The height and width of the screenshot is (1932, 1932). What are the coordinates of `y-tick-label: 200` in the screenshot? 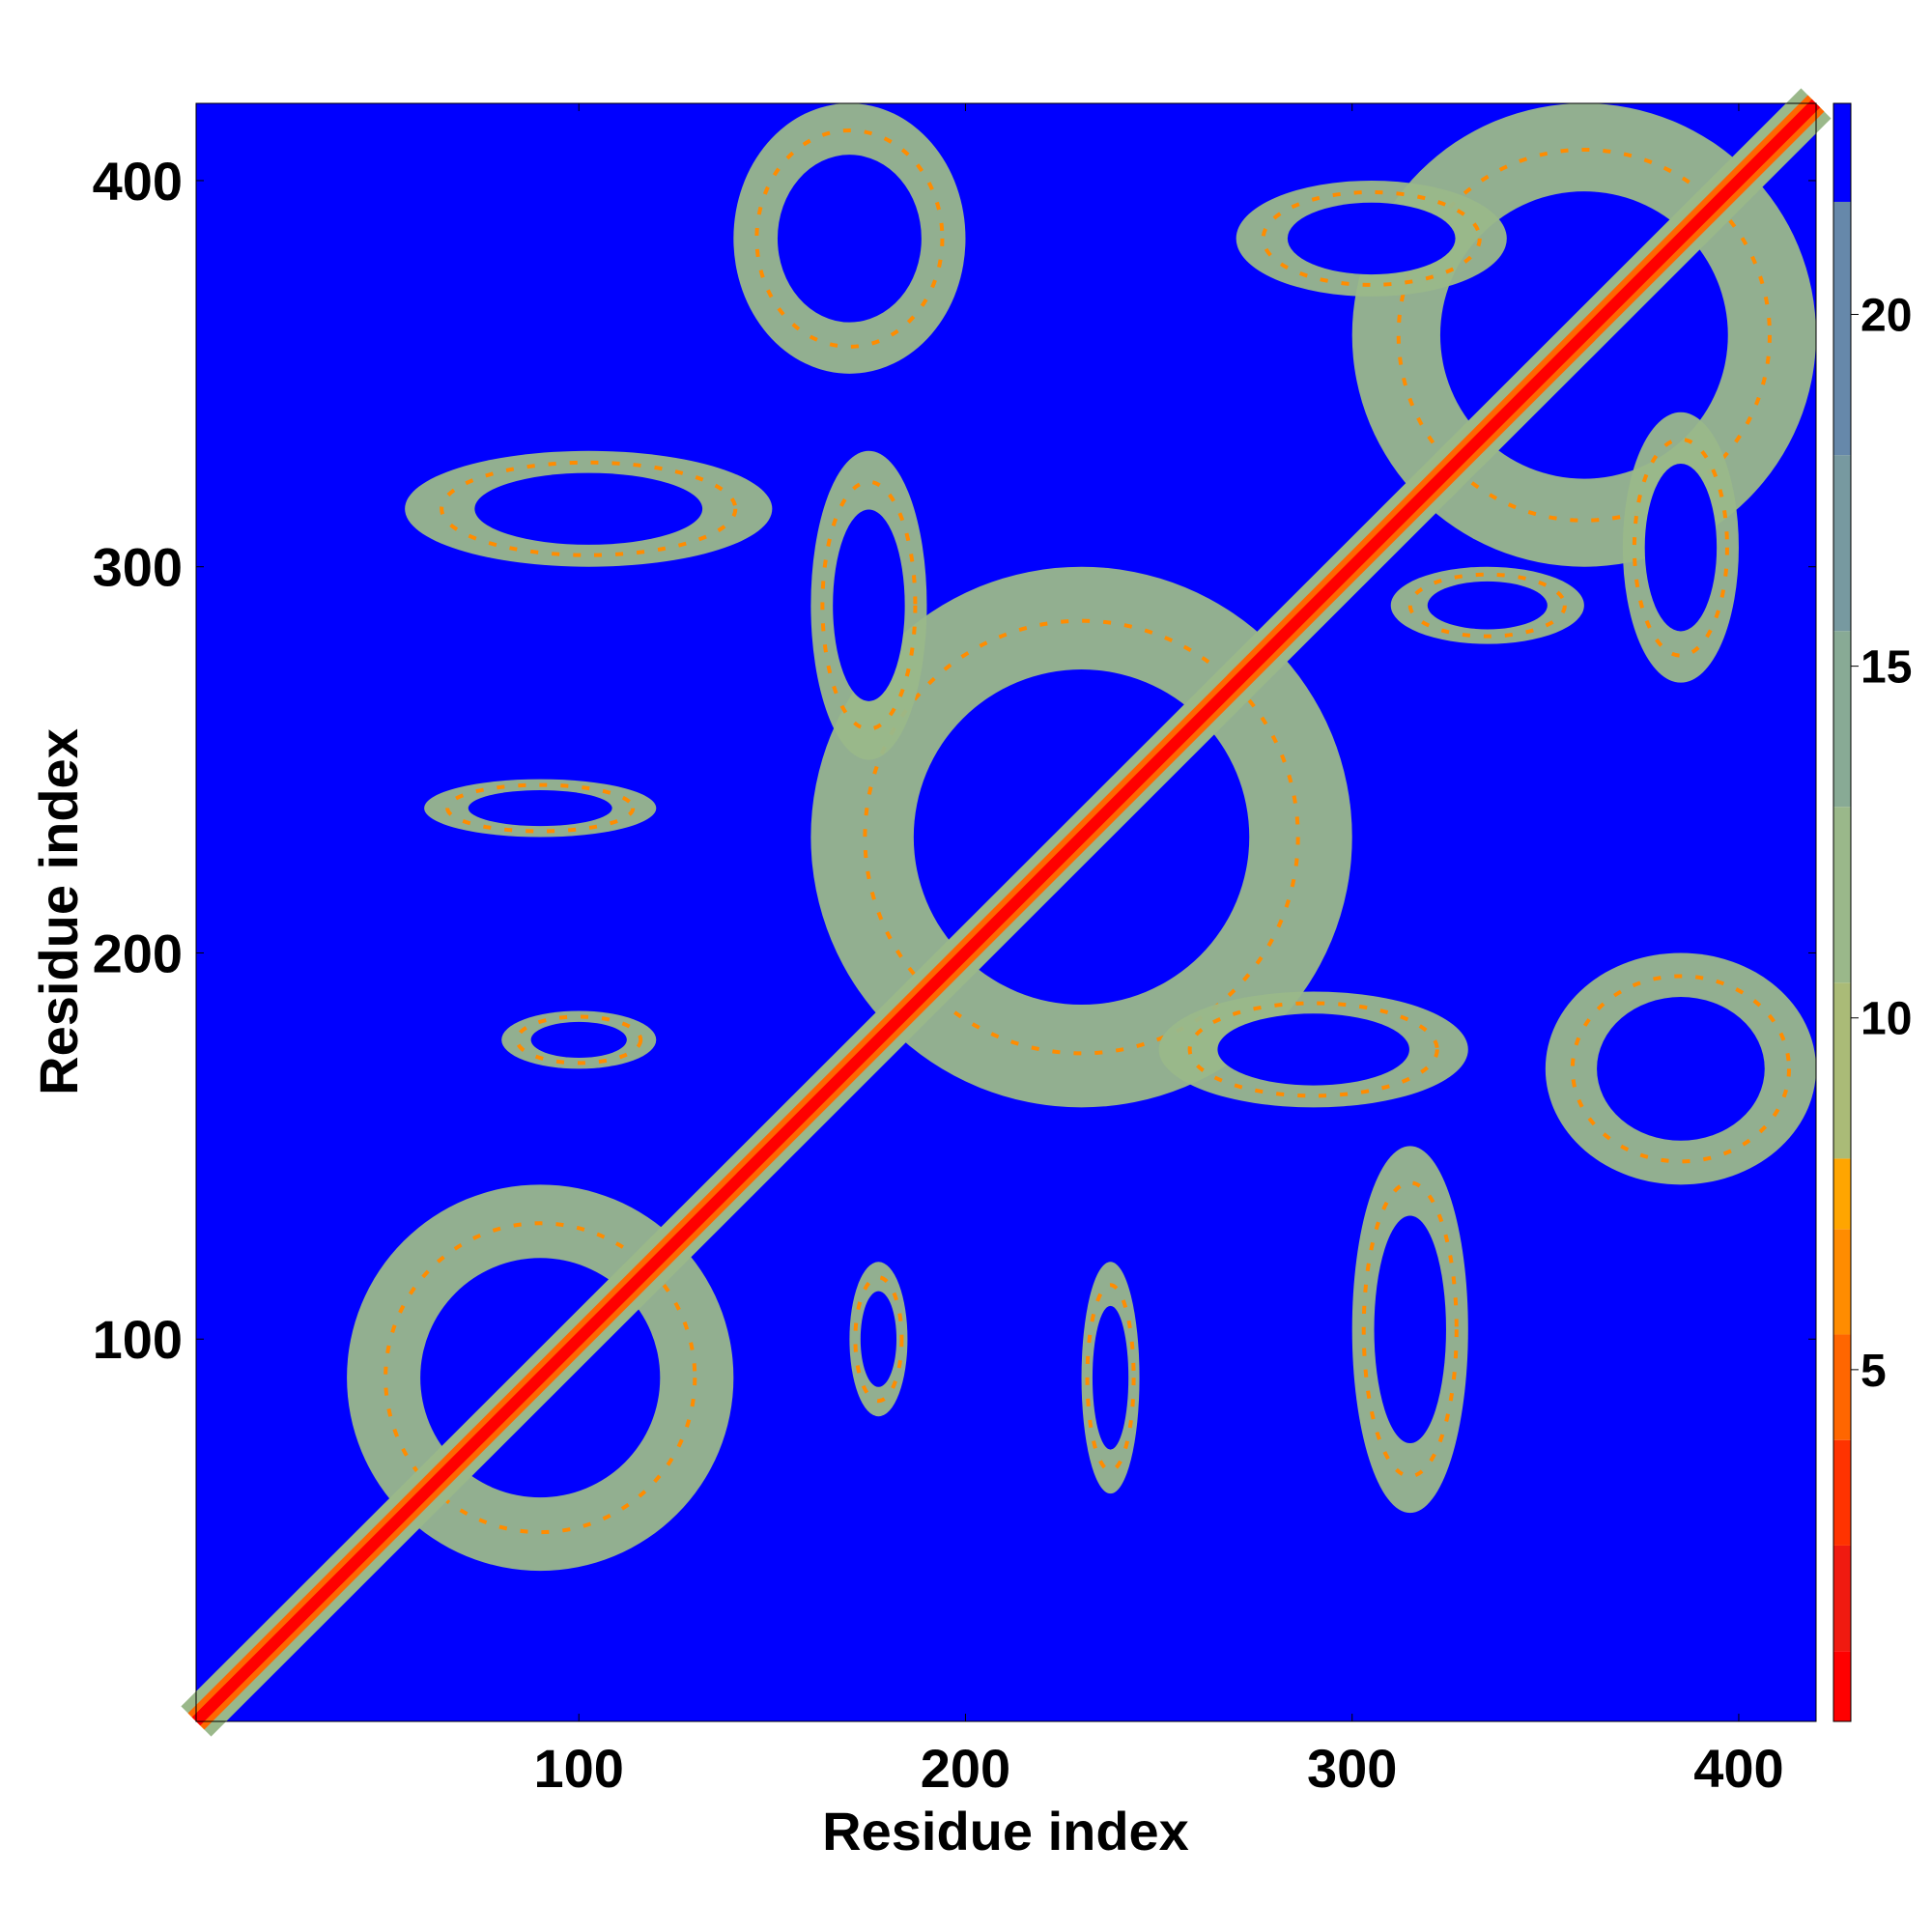 It's located at (138, 953).